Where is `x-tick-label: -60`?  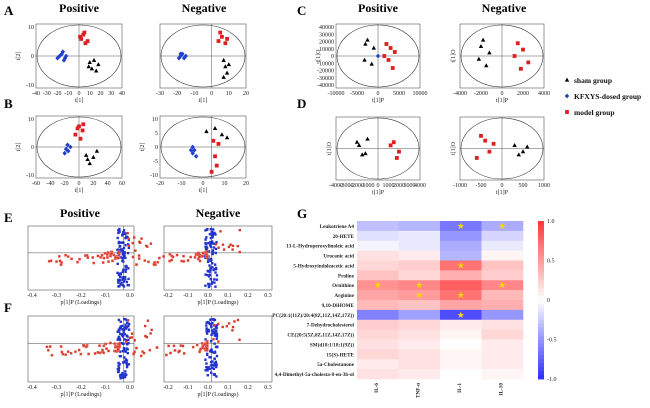 x-tick-label: -60 is located at coordinates (36, 184).